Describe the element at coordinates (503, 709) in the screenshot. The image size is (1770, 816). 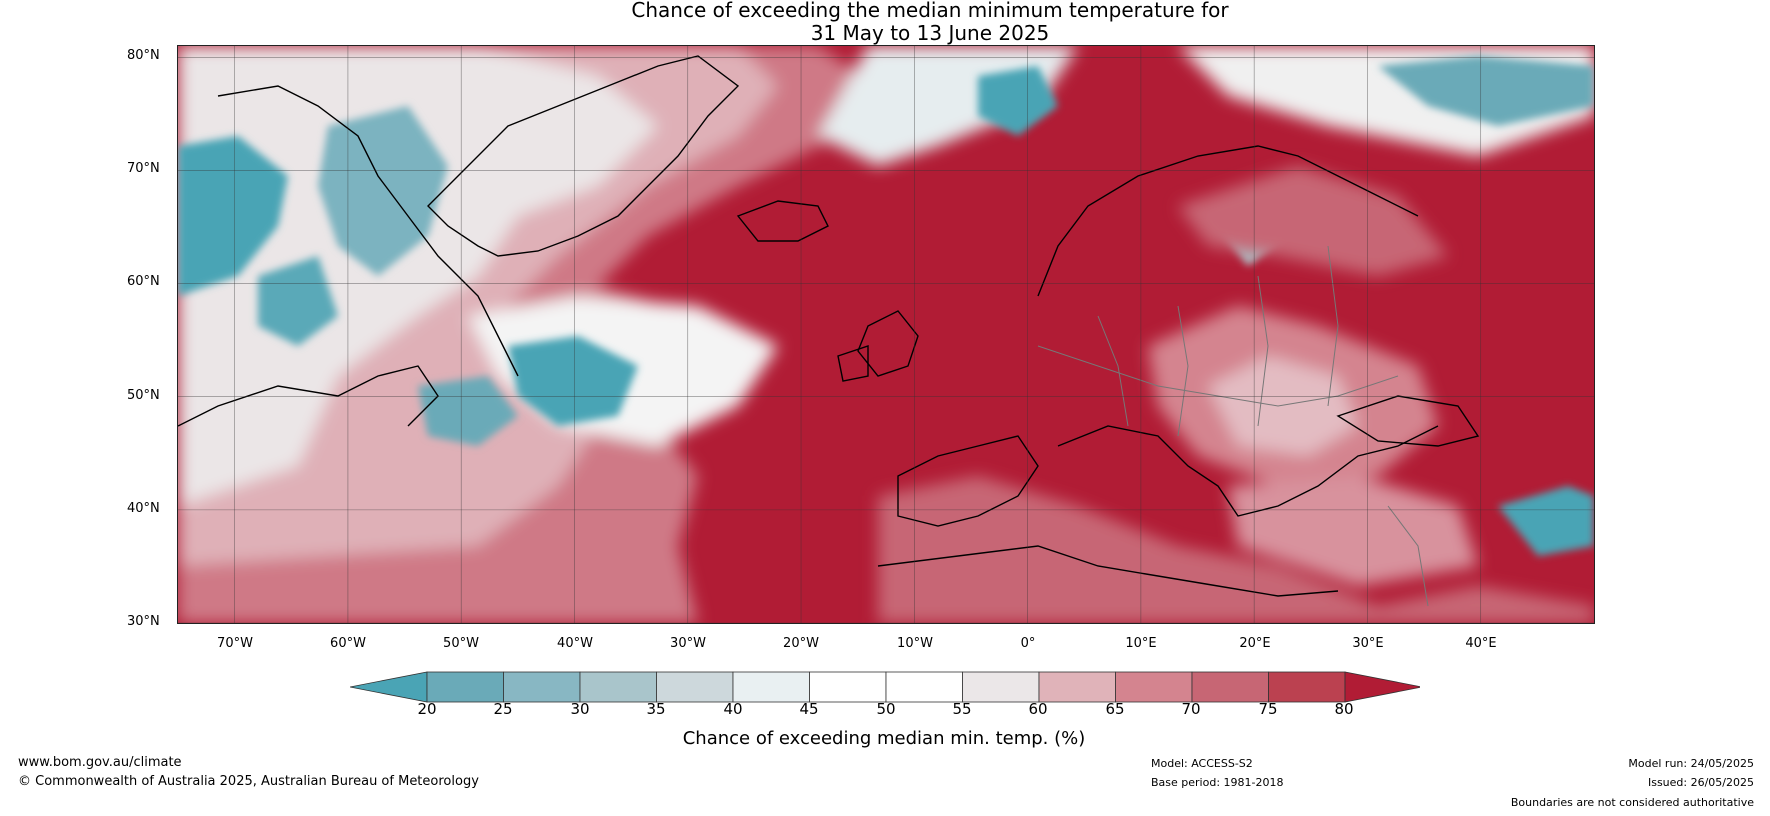
I see `colorbar-tick-25: 25` at that location.